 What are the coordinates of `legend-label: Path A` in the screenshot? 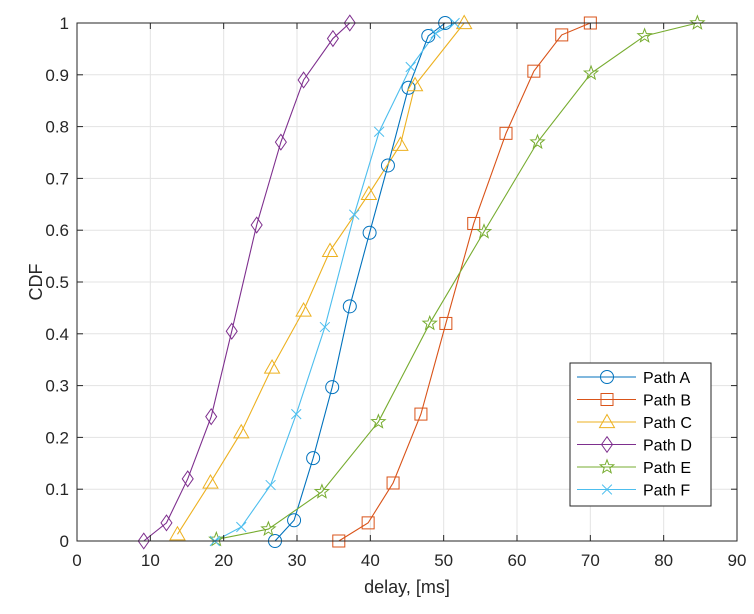 It's located at (666, 378).